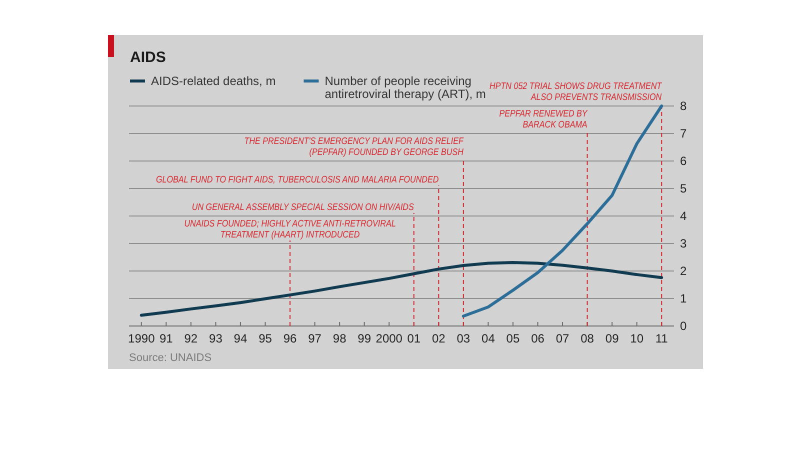 This screenshot has width=810, height=464. I want to click on x-tick-label: 04, so click(489, 339).